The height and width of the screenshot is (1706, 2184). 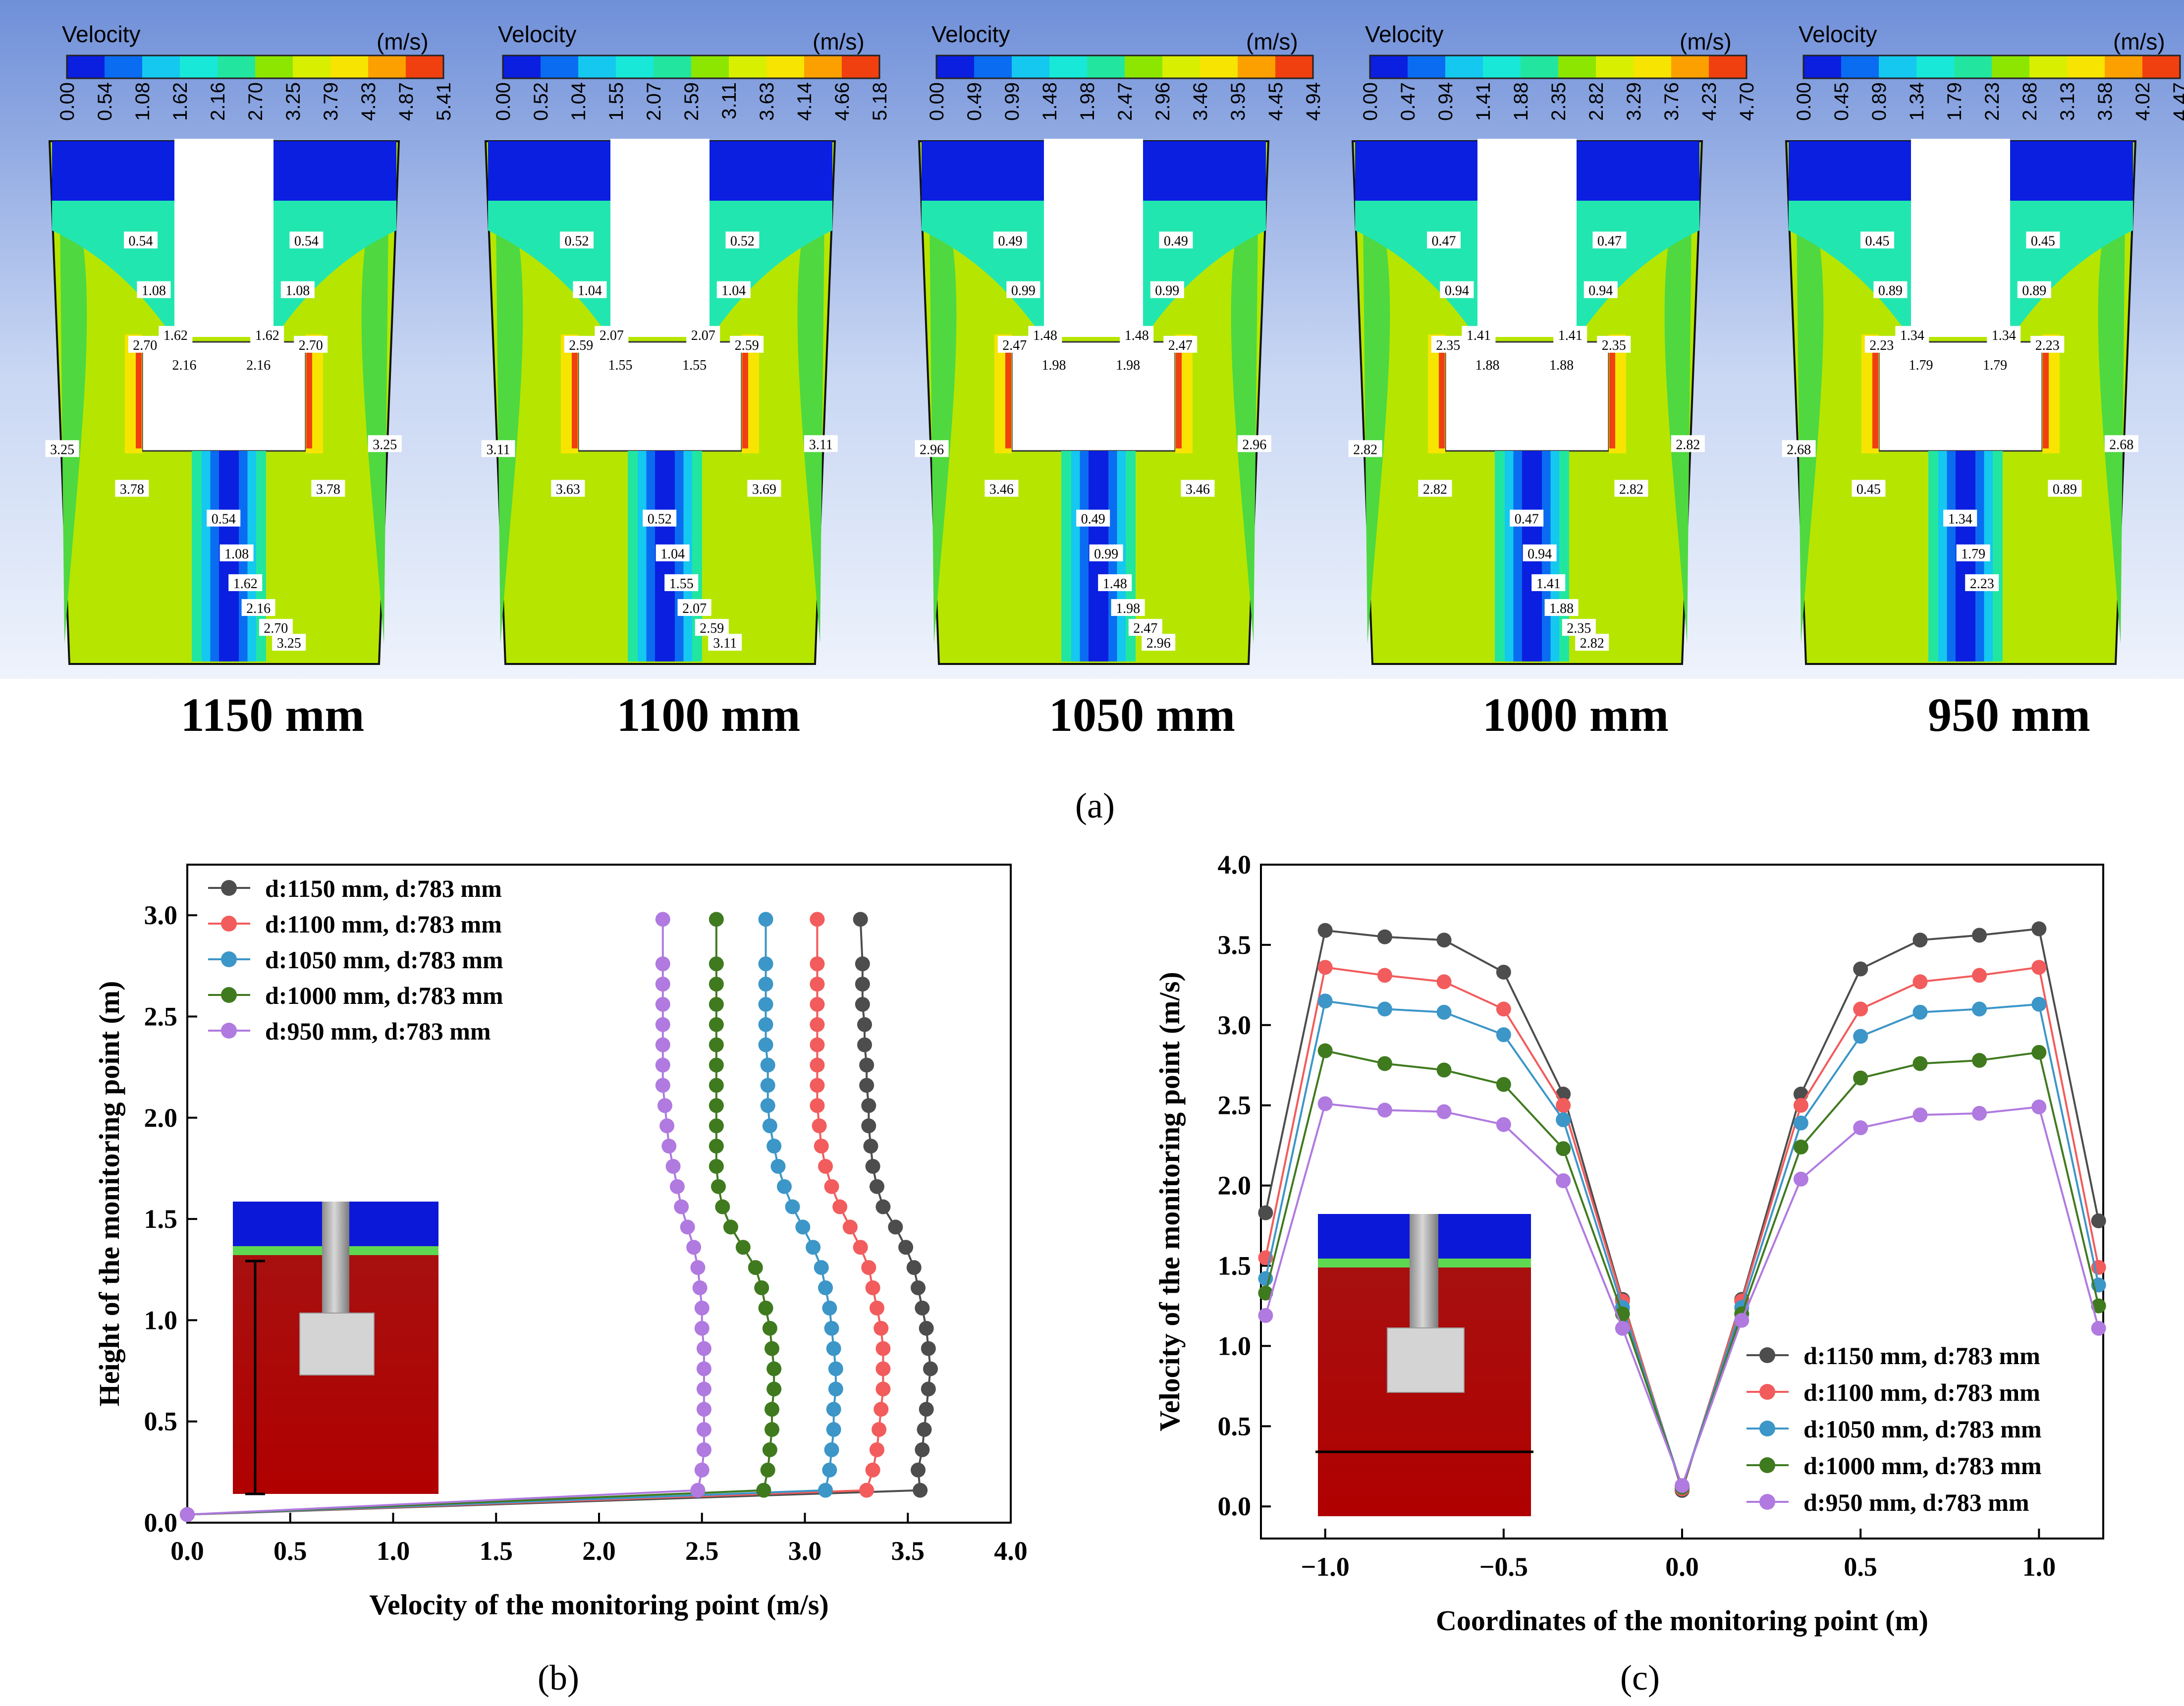 What do you see at coordinates (2105, 102) in the screenshot?
I see `colorbar-tick-label: 3.58` at bounding box center [2105, 102].